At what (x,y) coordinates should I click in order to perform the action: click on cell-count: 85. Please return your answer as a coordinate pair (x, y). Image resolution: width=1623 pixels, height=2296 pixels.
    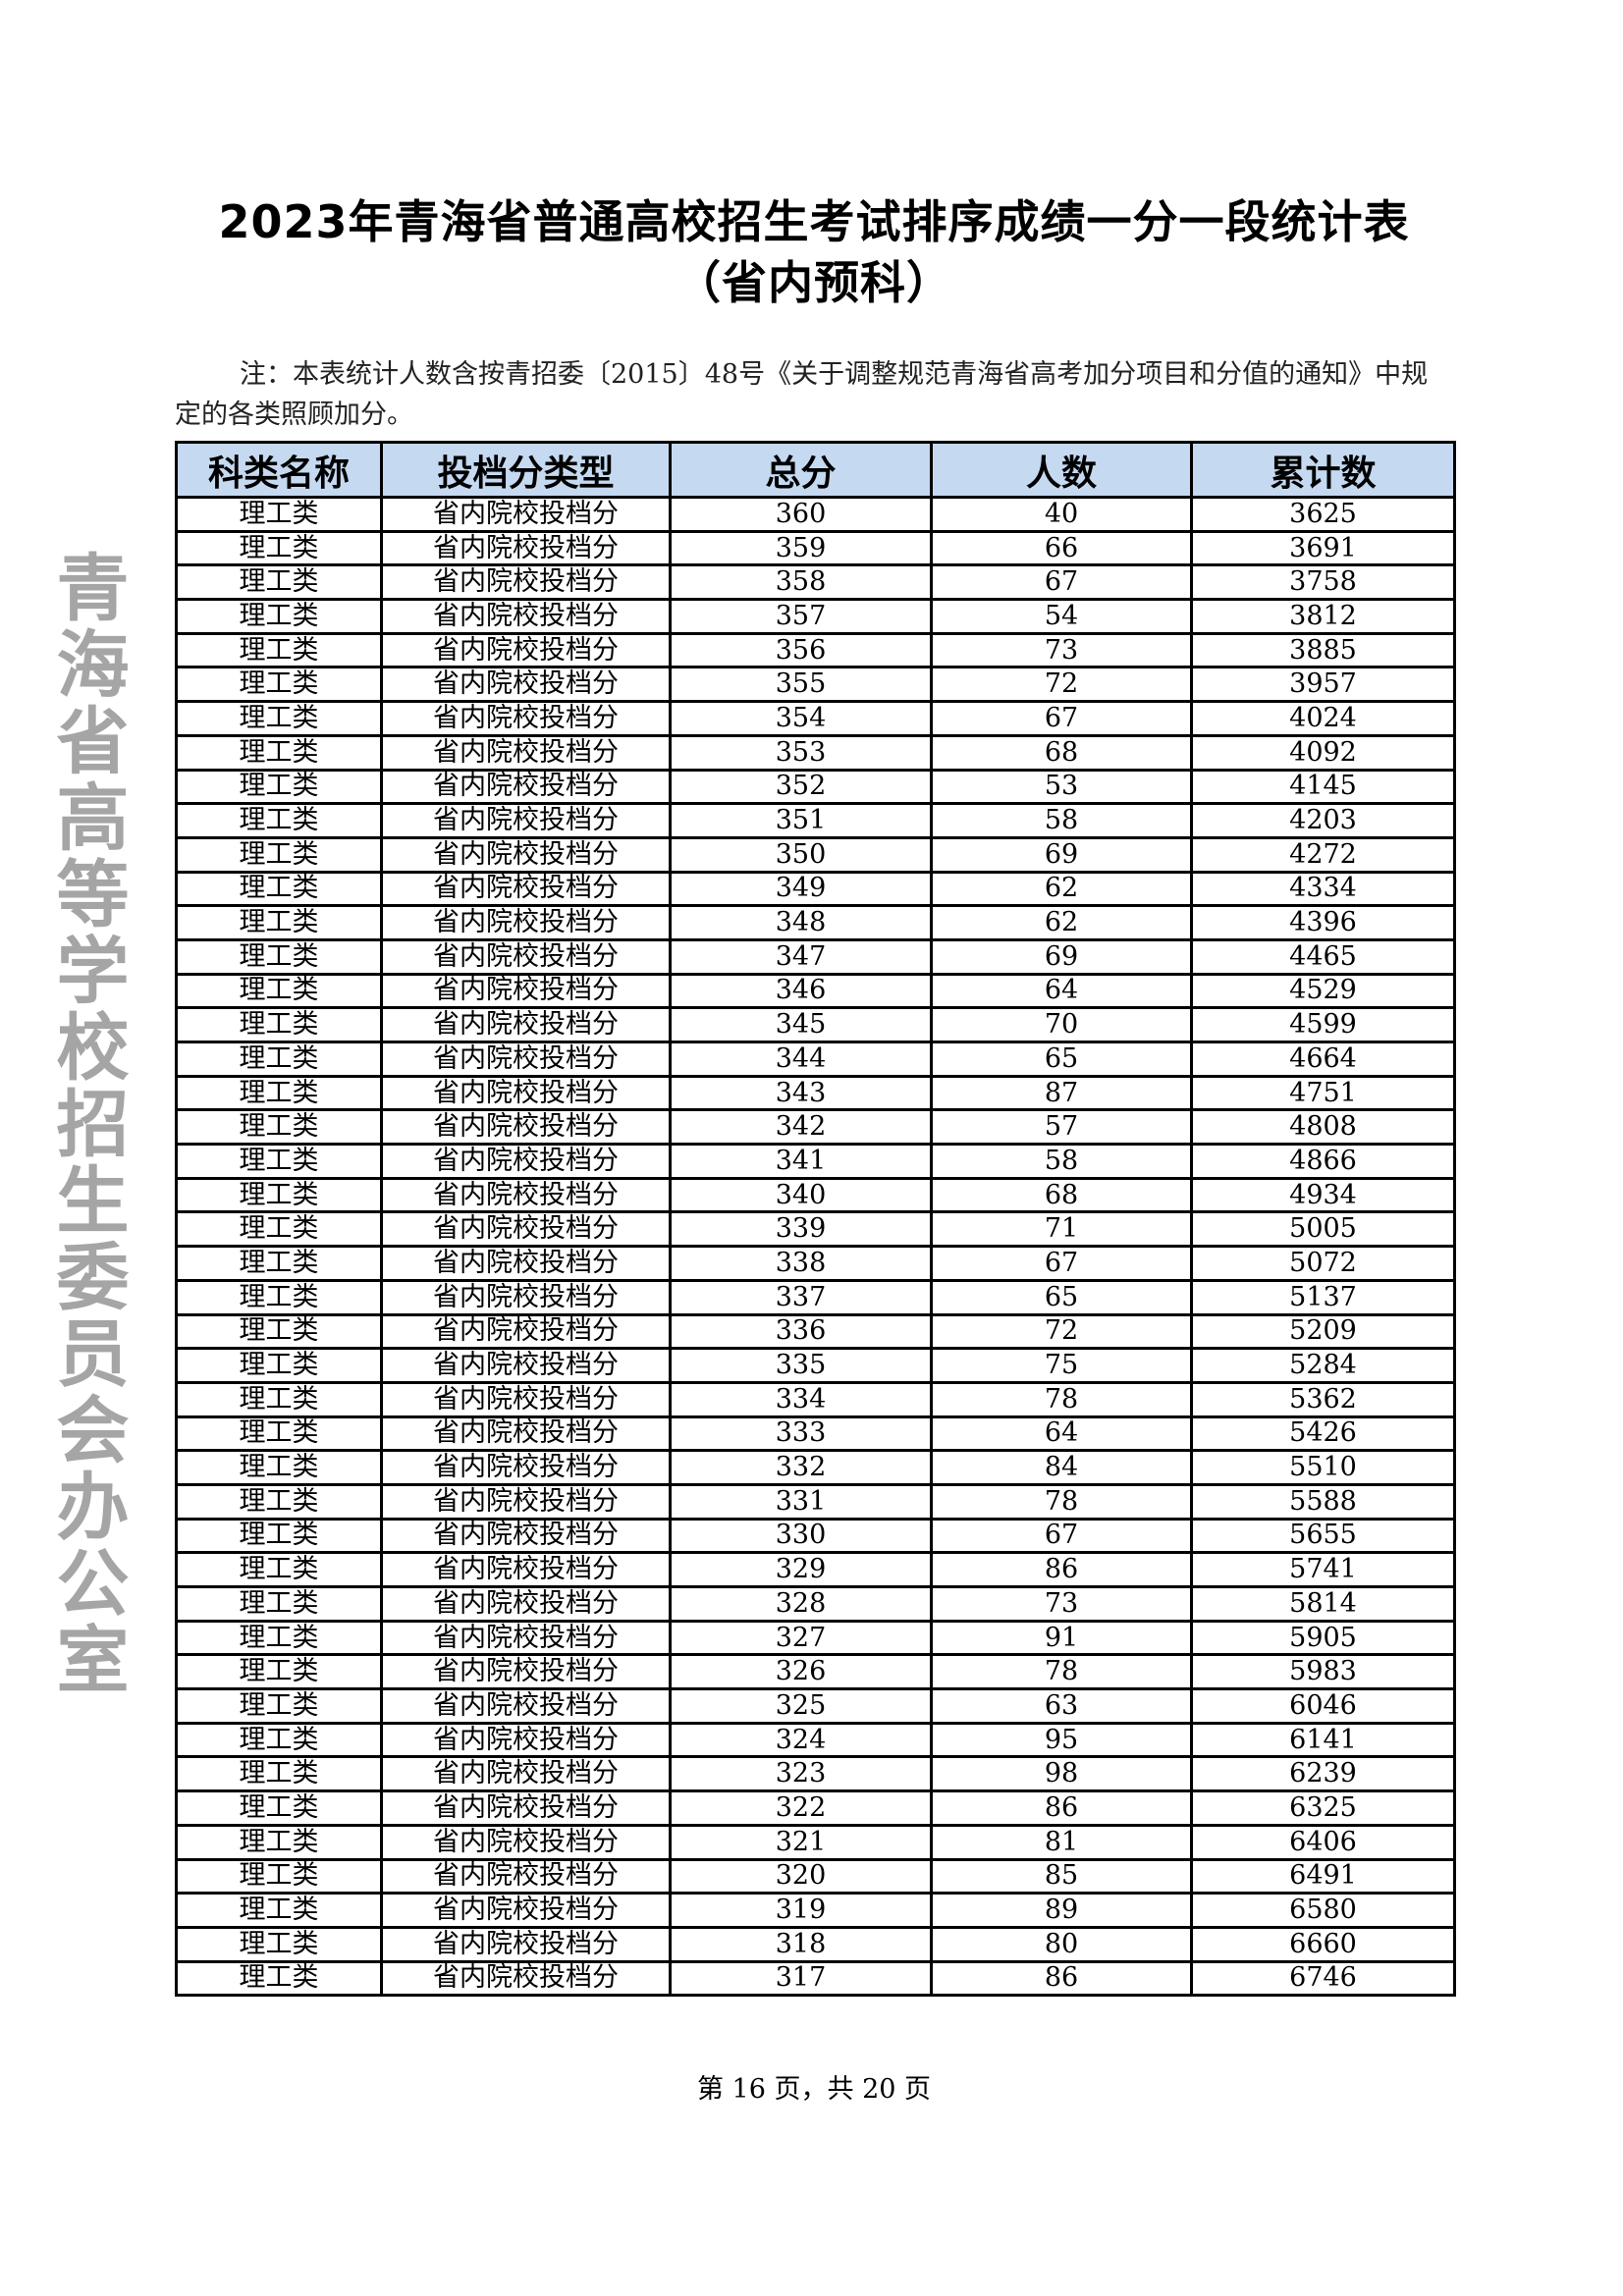
    Looking at the image, I should click on (1061, 1876).